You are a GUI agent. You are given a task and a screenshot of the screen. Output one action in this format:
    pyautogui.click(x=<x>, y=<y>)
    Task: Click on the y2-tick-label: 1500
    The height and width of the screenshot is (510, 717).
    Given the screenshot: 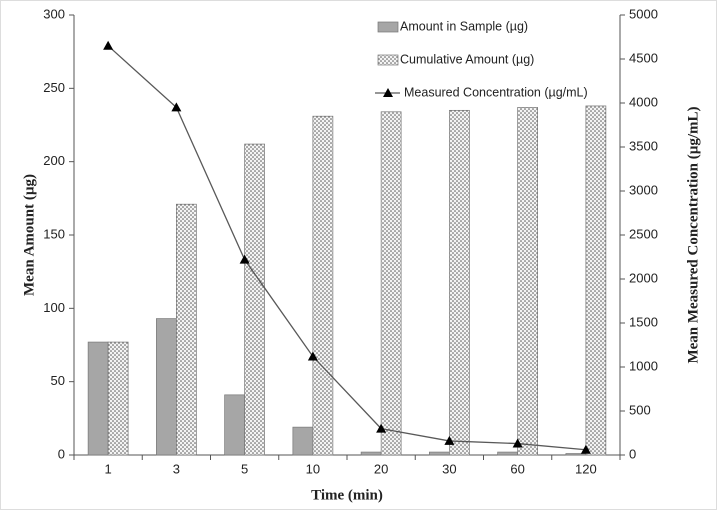 What is the action you would take?
    pyautogui.click(x=643, y=321)
    